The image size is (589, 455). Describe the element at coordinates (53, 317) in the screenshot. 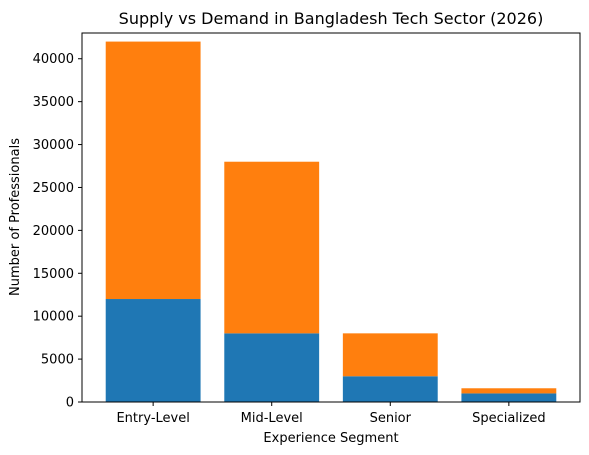

I see `y-tick-label: 10000` at that location.